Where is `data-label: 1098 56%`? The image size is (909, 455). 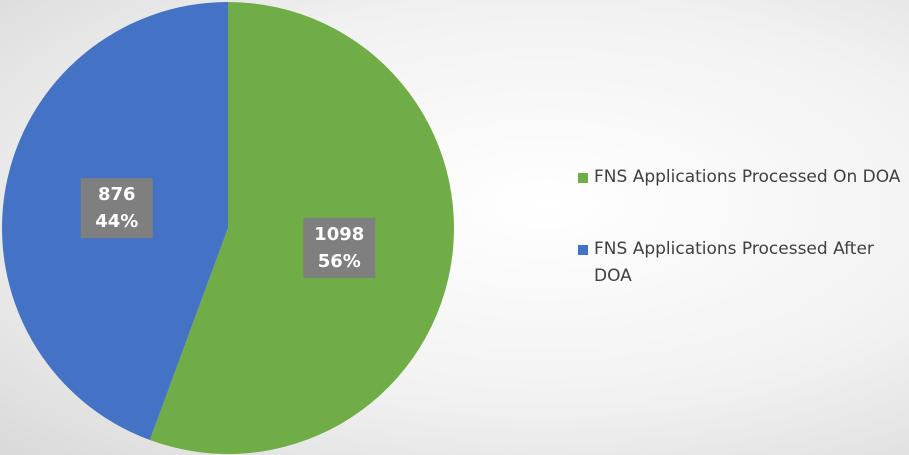 data-label: 1098 56% is located at coordinates (339, 247).